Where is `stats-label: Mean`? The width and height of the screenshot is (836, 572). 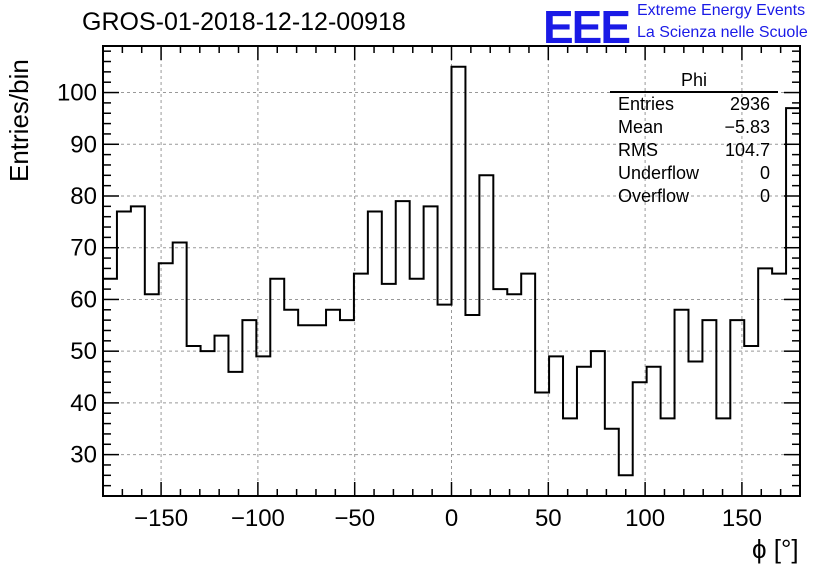 stats-label: Mean is located at coordinates (641, 127).